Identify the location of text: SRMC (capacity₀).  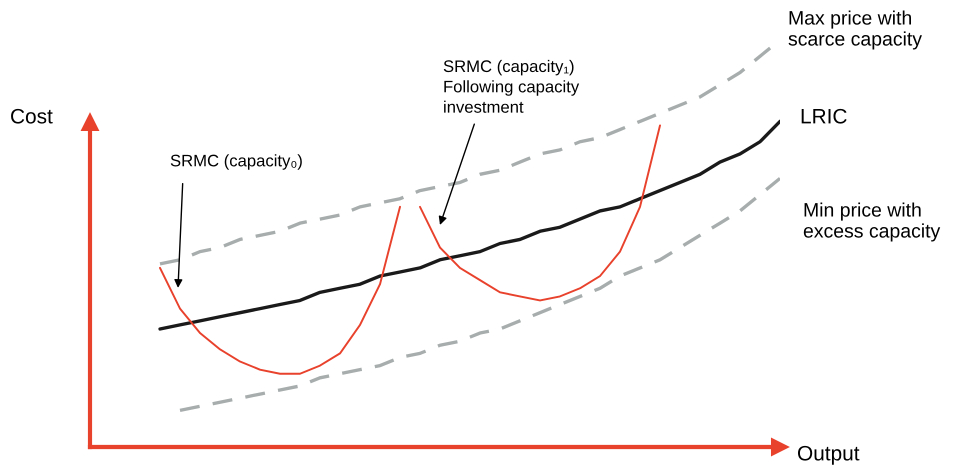
(236, 162).